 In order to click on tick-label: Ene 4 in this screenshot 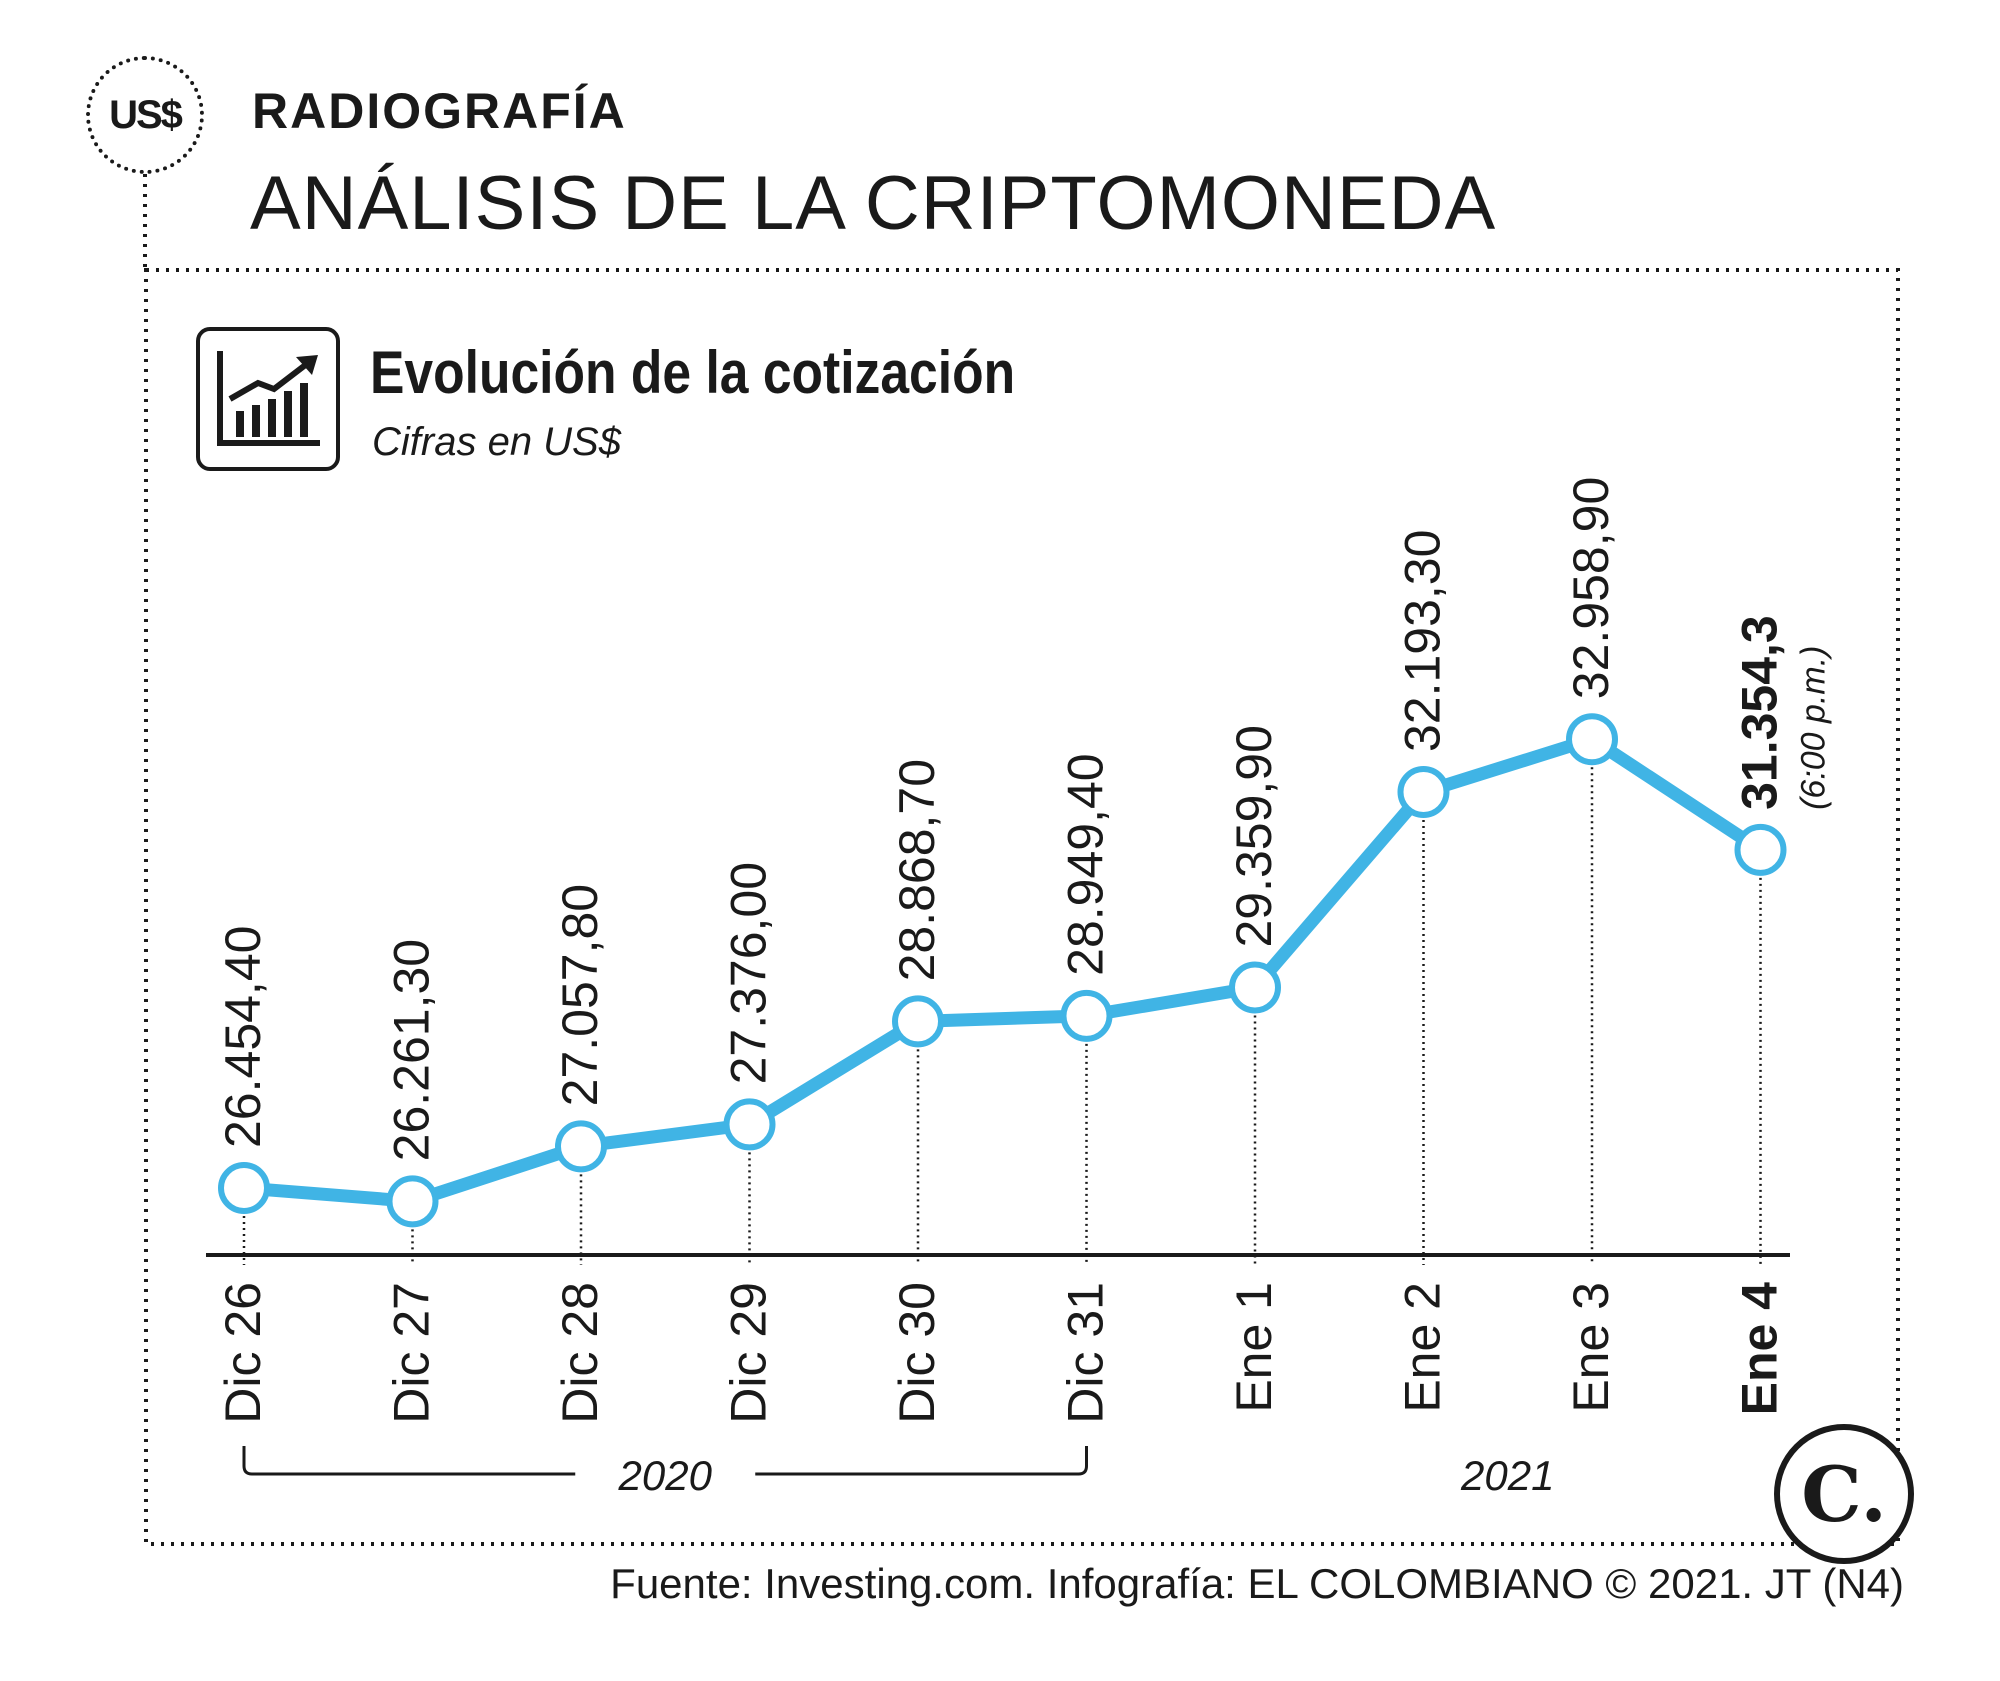, I will do `click(1760, 1349)`.